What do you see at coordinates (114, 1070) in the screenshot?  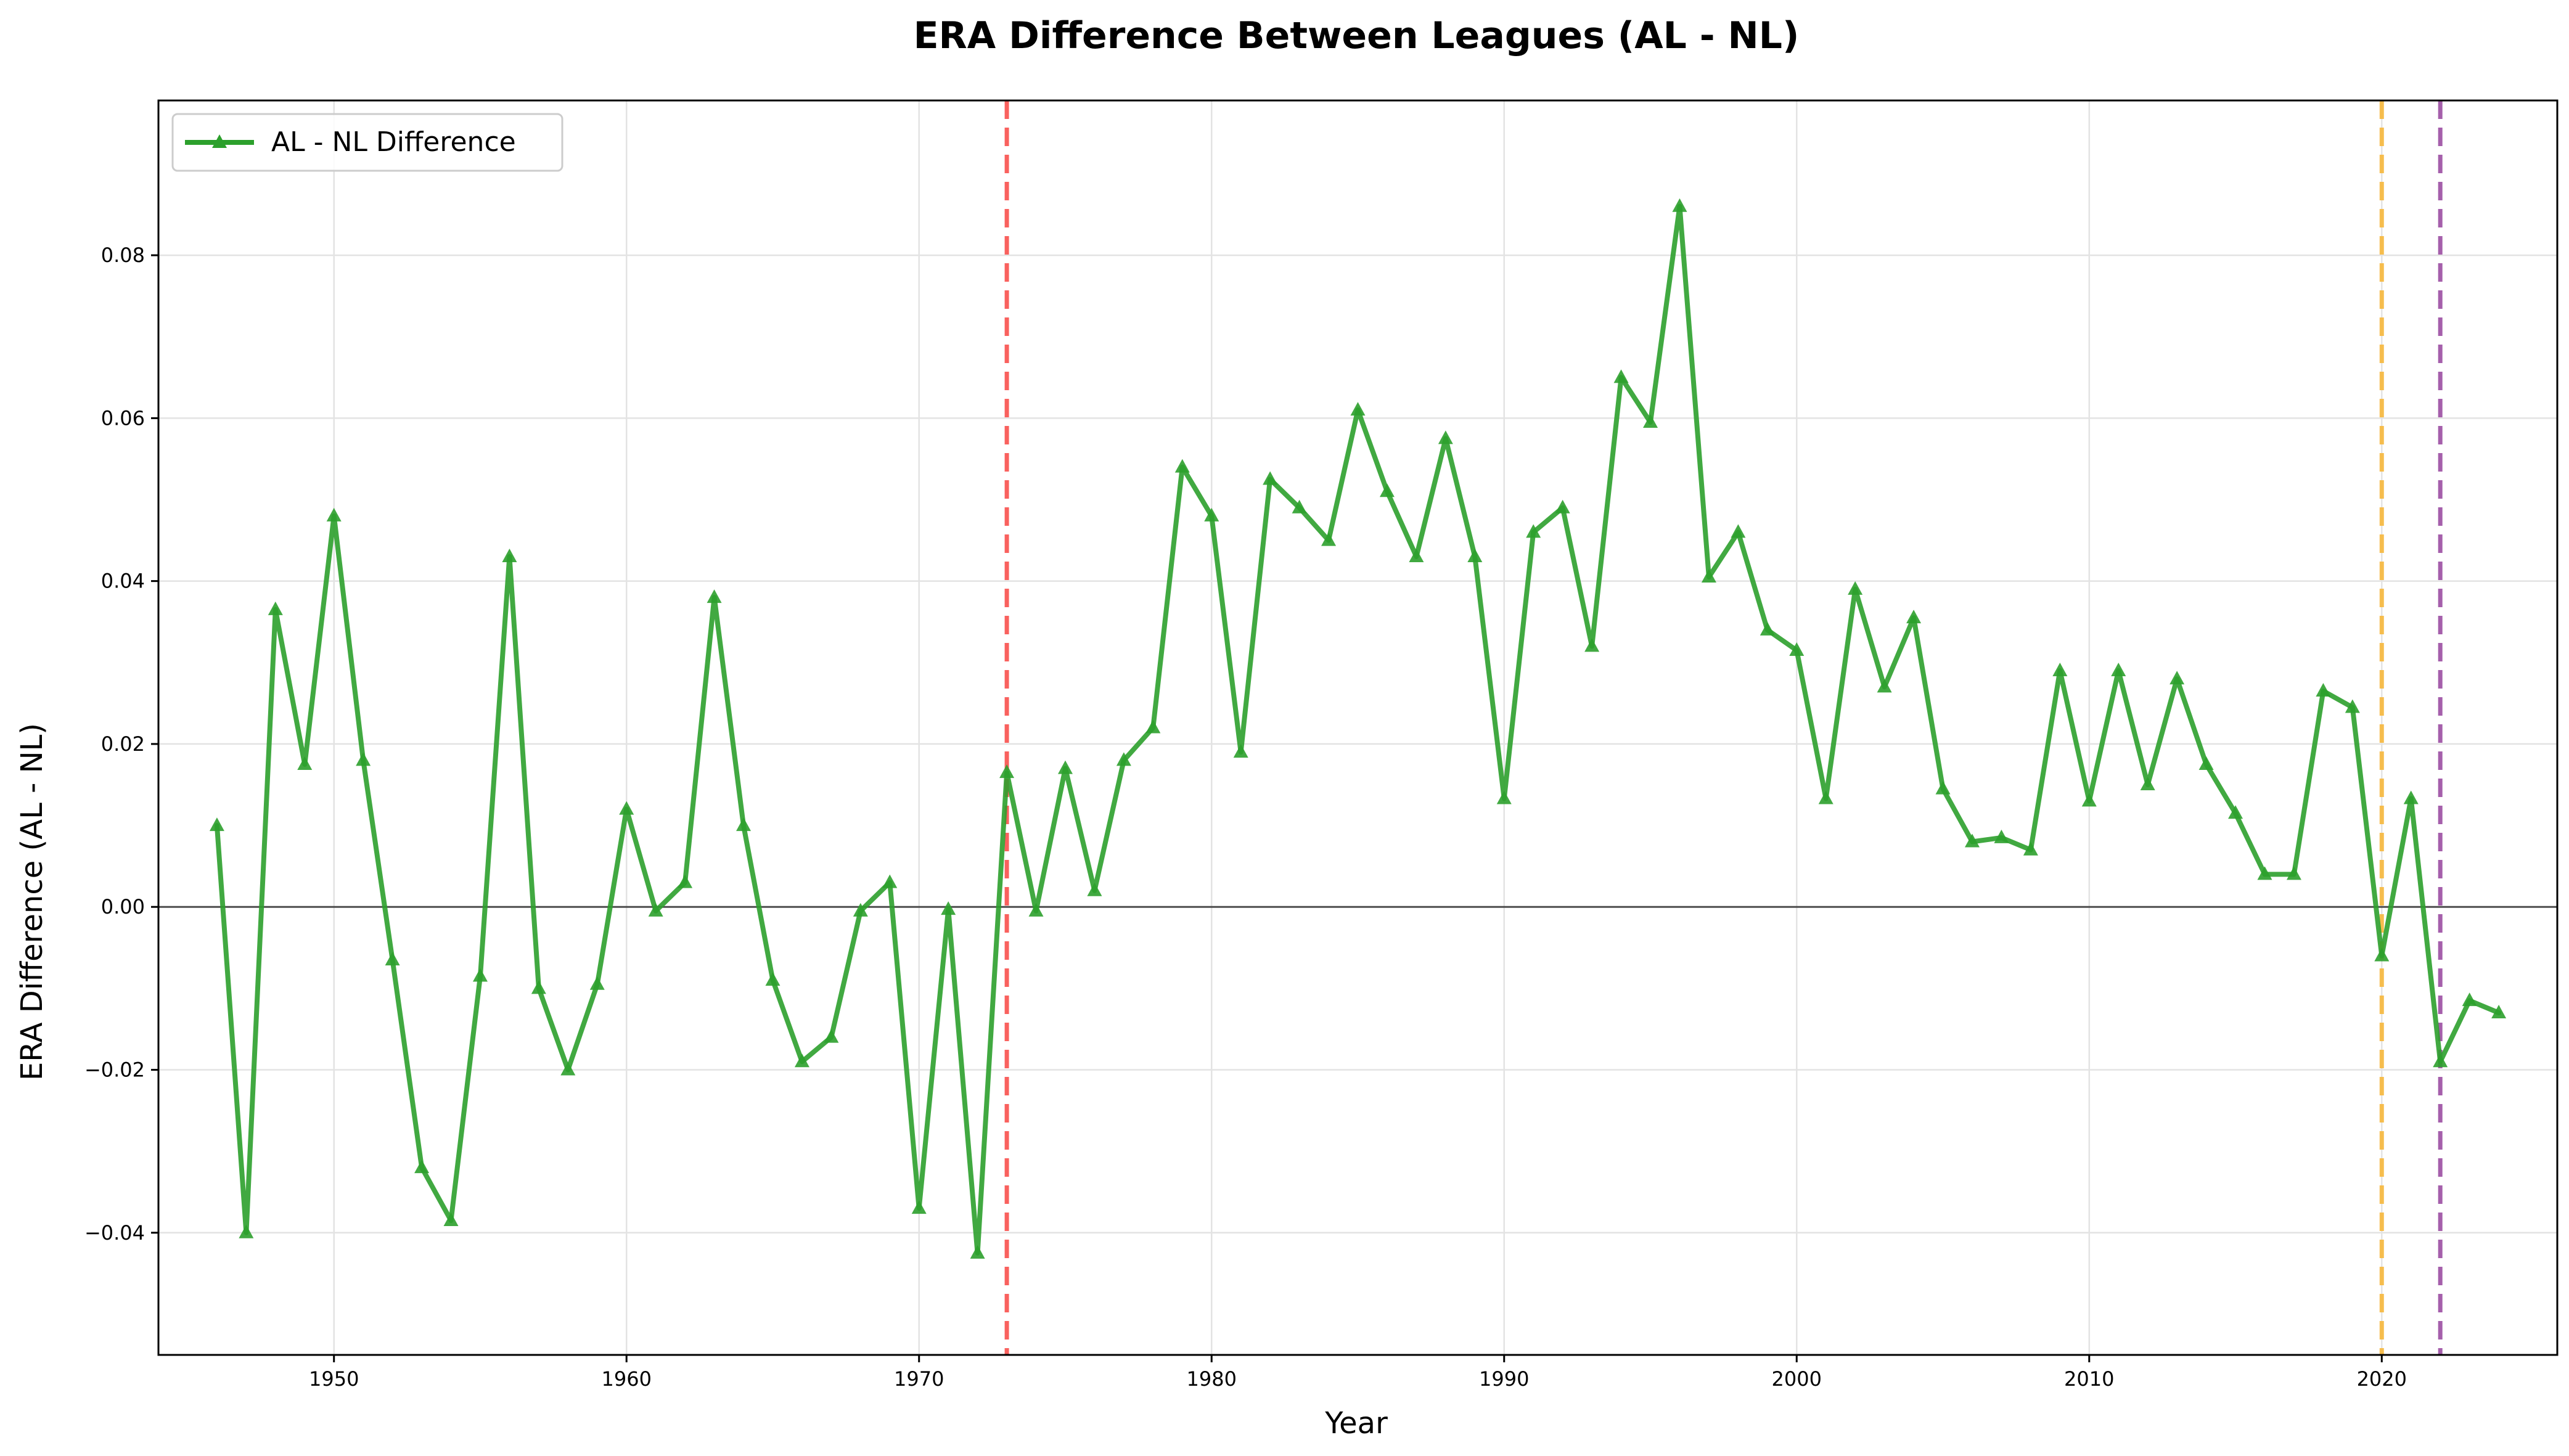 I see `y-tick-label: −0.02` at bounding box center [114, 1070].